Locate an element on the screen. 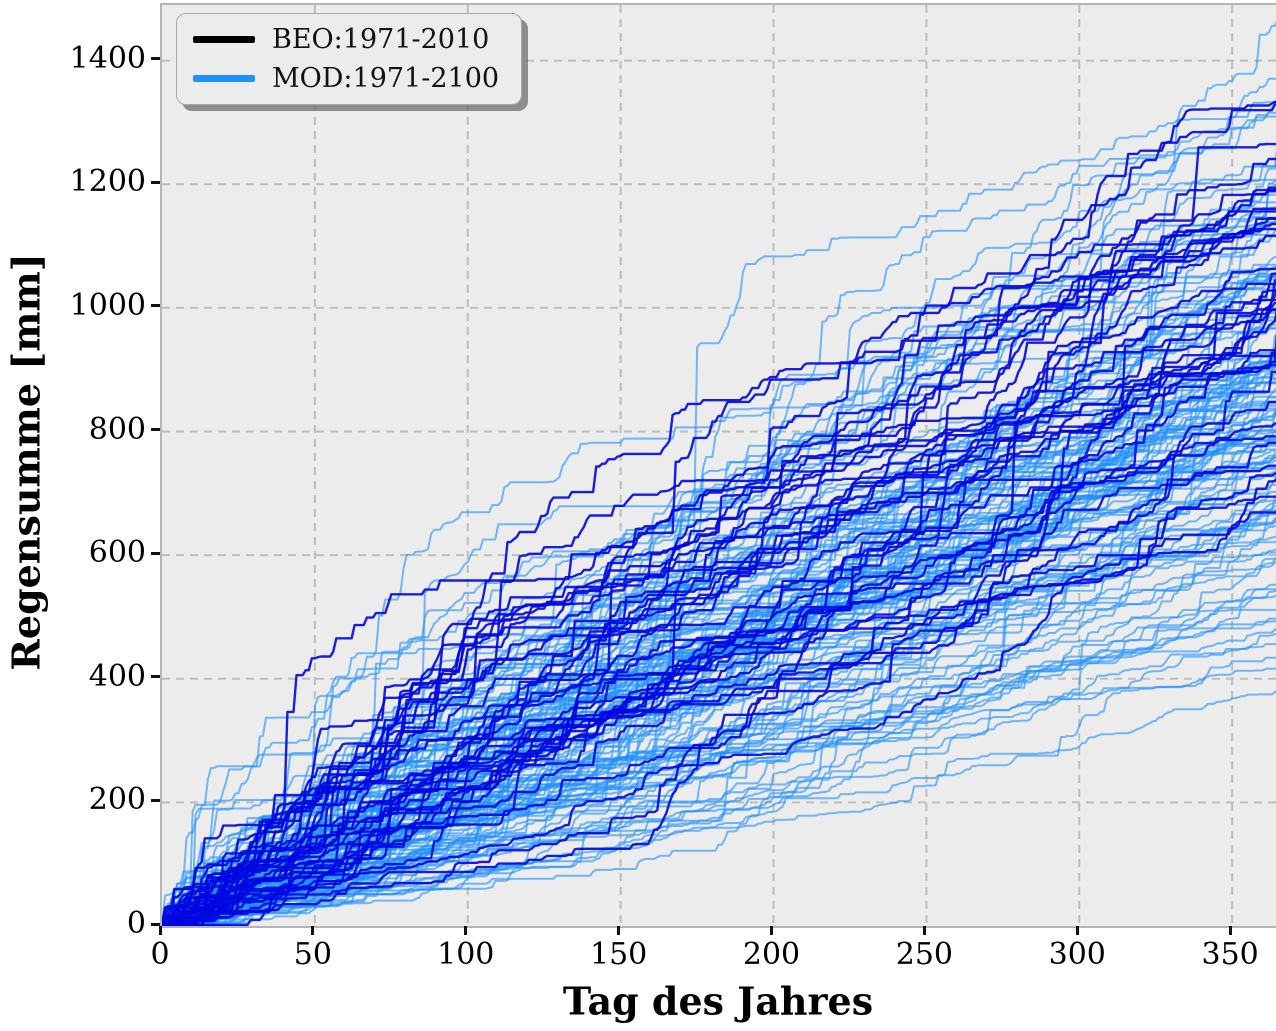 The height and width of the screenshot is (1031, 1276). x-tick-label: 50 is located at coordinates (312, 954).